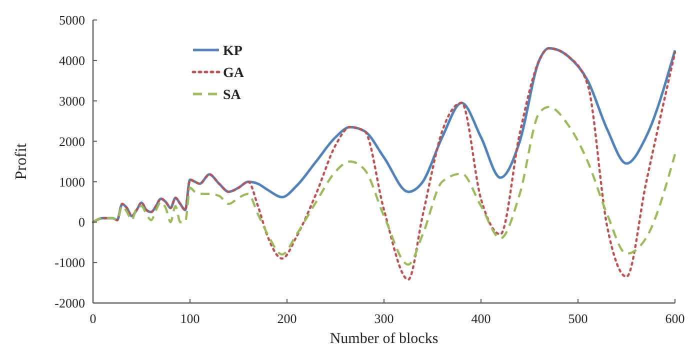  What do you see at coordinates (384, 339) in the screenshot?
I see `x-axis-title: Number of blocks` at bounding box center [384, 339].